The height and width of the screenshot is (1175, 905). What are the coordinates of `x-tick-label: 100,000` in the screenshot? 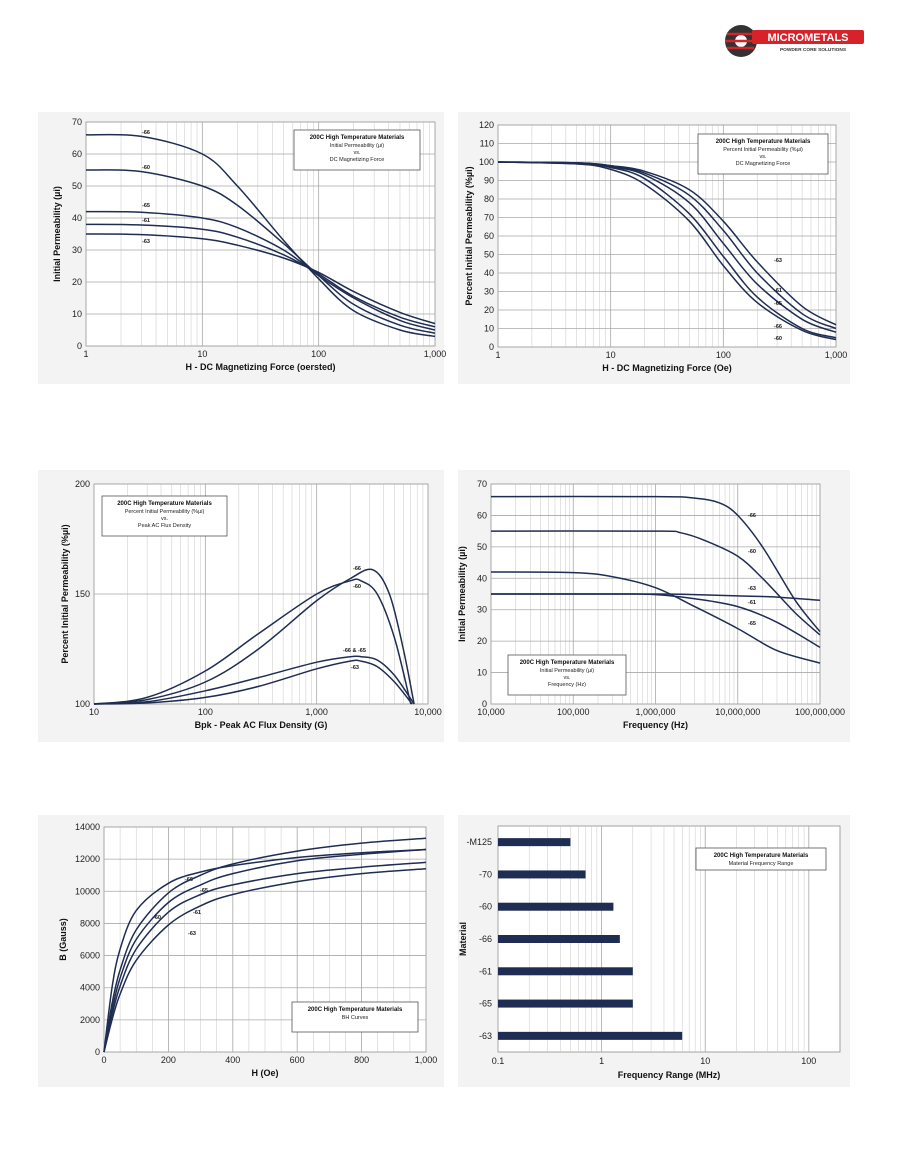 It's located at (573, 712).